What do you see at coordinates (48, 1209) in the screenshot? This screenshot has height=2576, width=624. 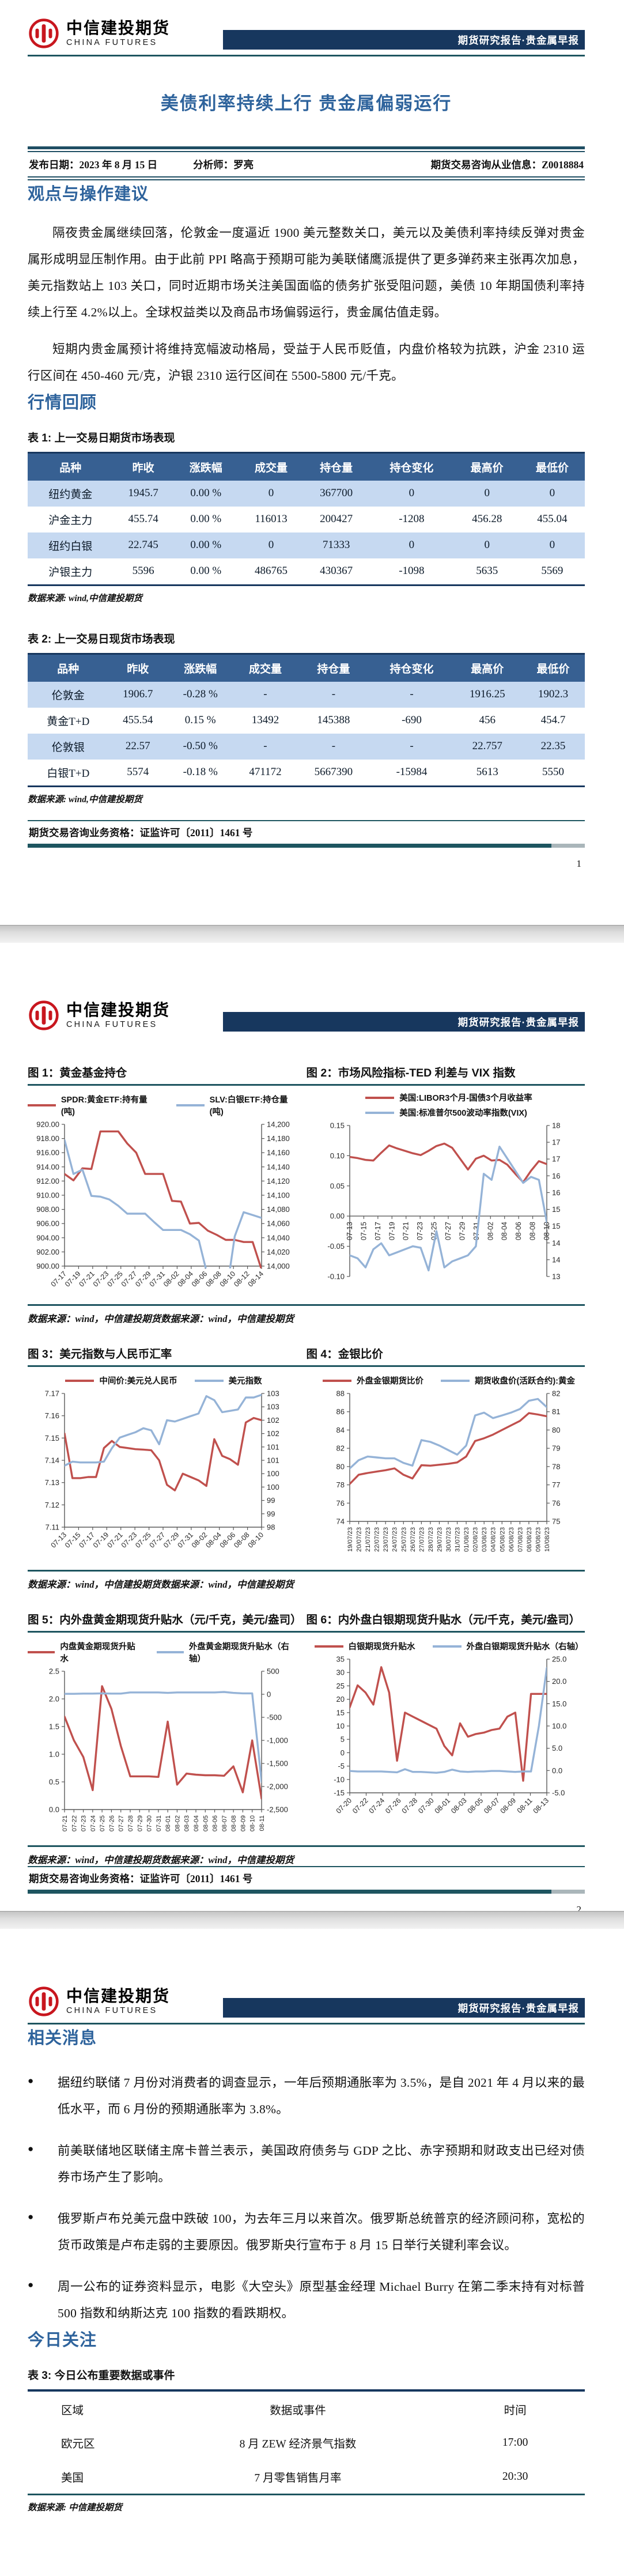 I see `left-axis-tick-label: 908.00` at bounding box center [48, 1209].